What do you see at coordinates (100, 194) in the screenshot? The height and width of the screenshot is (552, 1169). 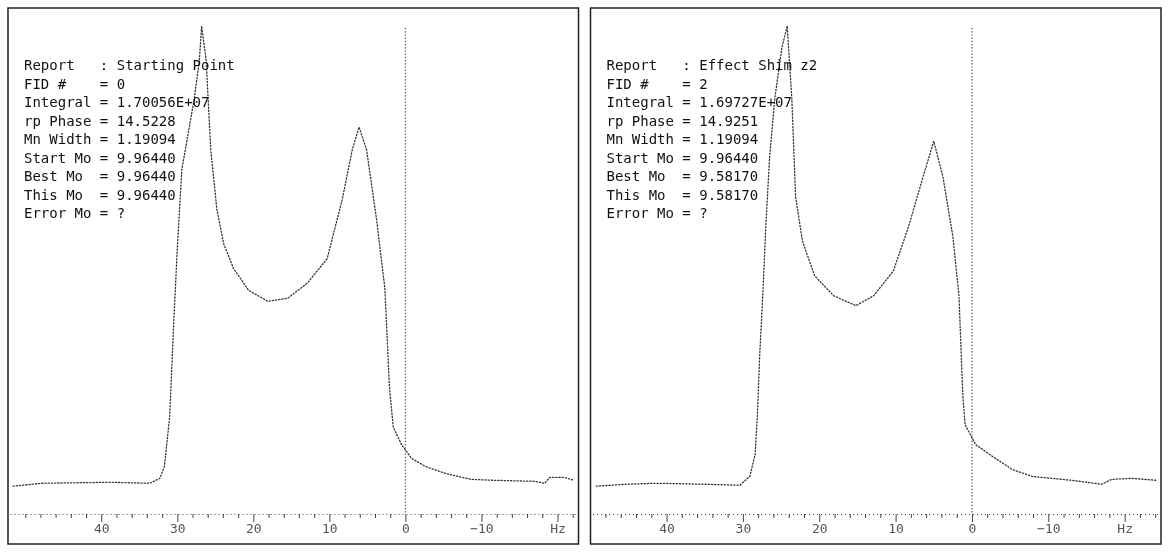 I see `annotation: This Mo = 9.96440` at bounding box center [100, 194].